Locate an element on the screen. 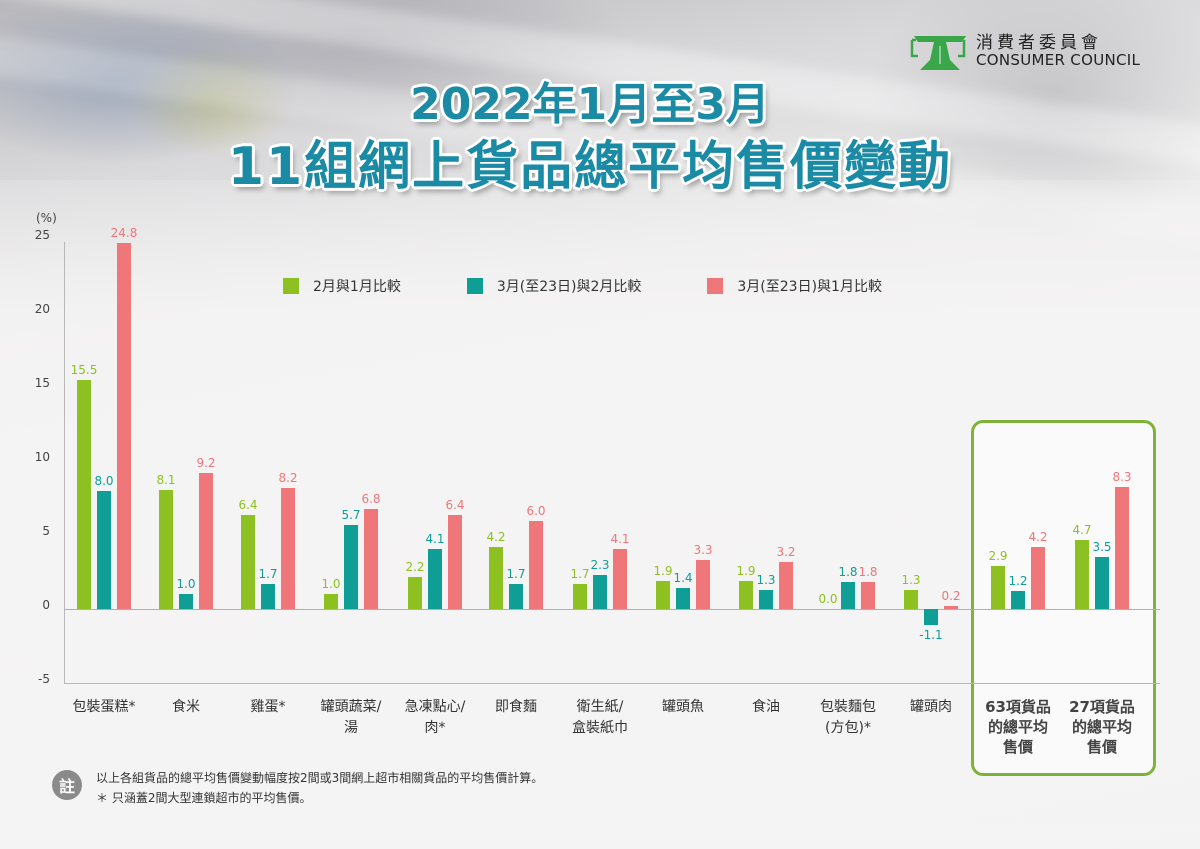 The height and width of the screenshot is (849, 1200). x-category-label-total-27-items: 27項貨品 的總平均 售價 is located at coordinates (1102, 727).